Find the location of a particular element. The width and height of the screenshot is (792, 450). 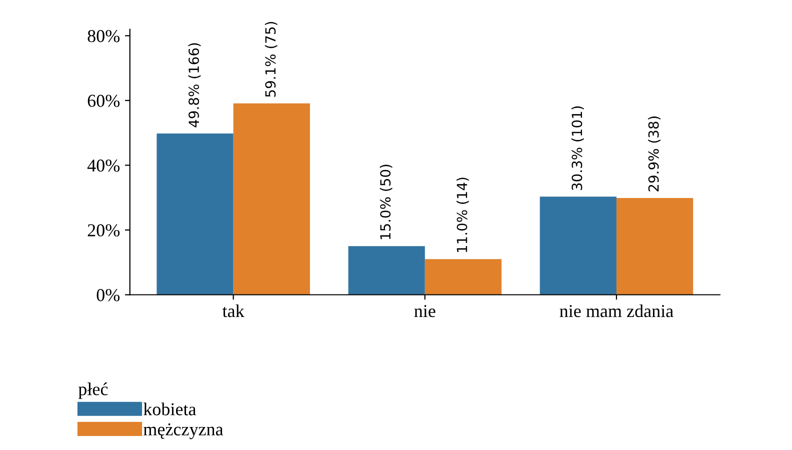

y-tick-label: 80% is located at coordinates (104, 36).